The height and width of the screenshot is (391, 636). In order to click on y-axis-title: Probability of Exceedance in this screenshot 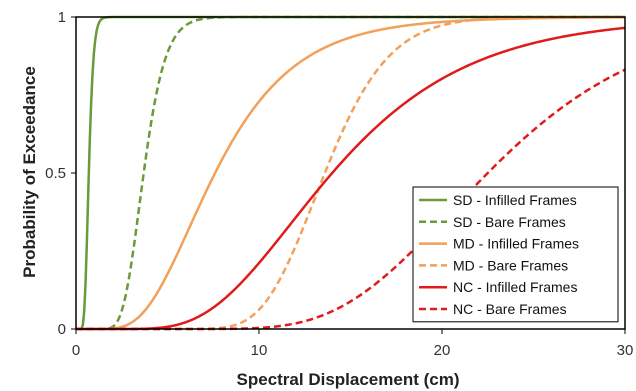, I will do `click(29, 172)`.